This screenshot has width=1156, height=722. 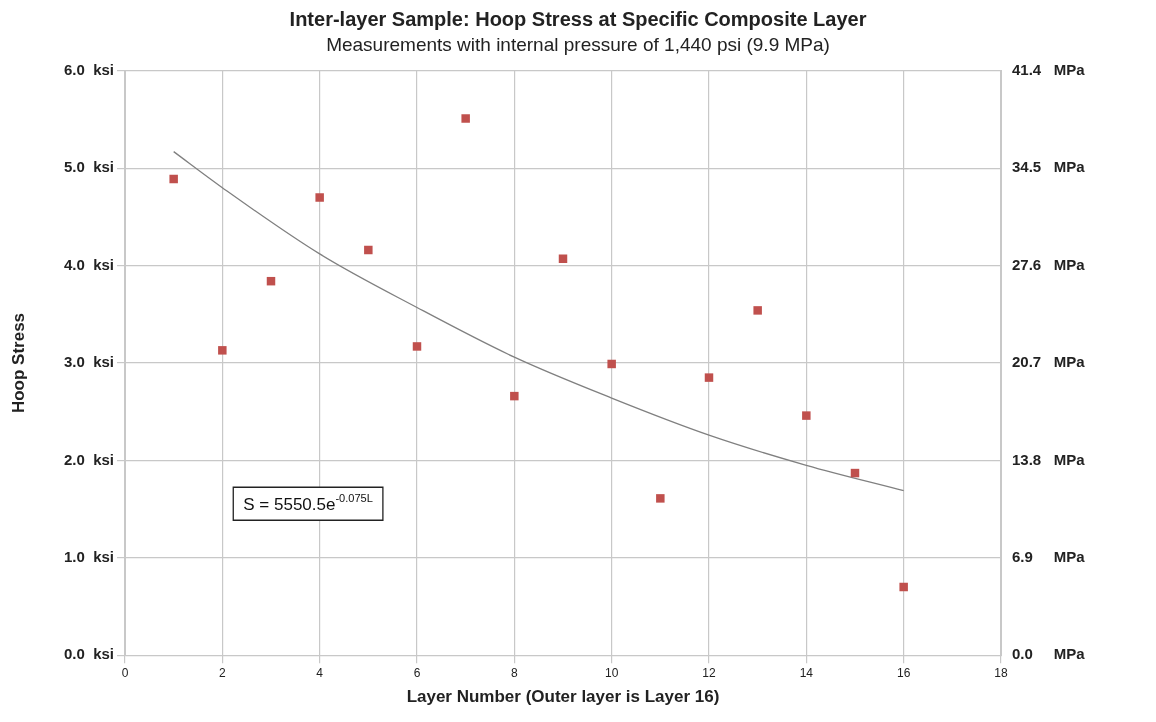 What do you see at coordinates (125, 672) in the screenshot?
I see `x-tick-label: 0` at bounding box center [125, 672].